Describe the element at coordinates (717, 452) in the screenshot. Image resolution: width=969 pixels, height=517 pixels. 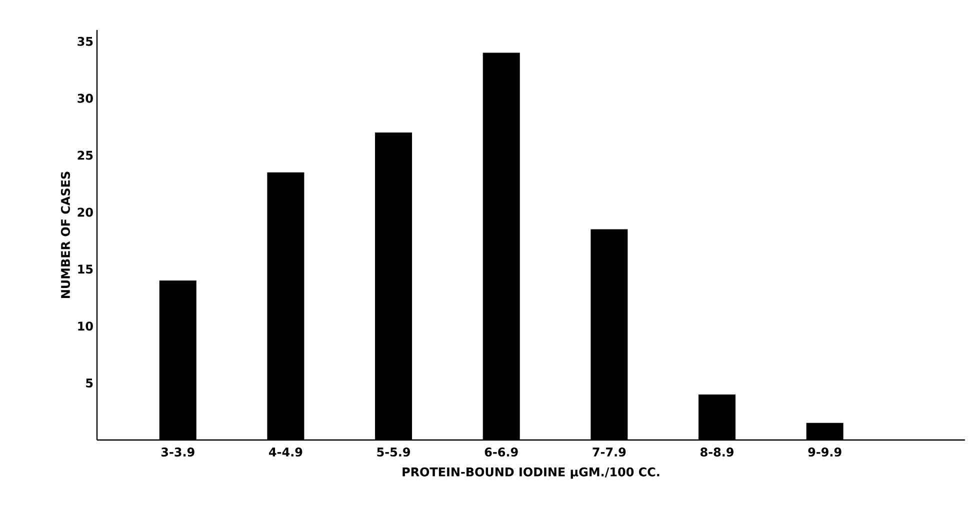
I see `x-tick-label: 8-8.9` at that location.